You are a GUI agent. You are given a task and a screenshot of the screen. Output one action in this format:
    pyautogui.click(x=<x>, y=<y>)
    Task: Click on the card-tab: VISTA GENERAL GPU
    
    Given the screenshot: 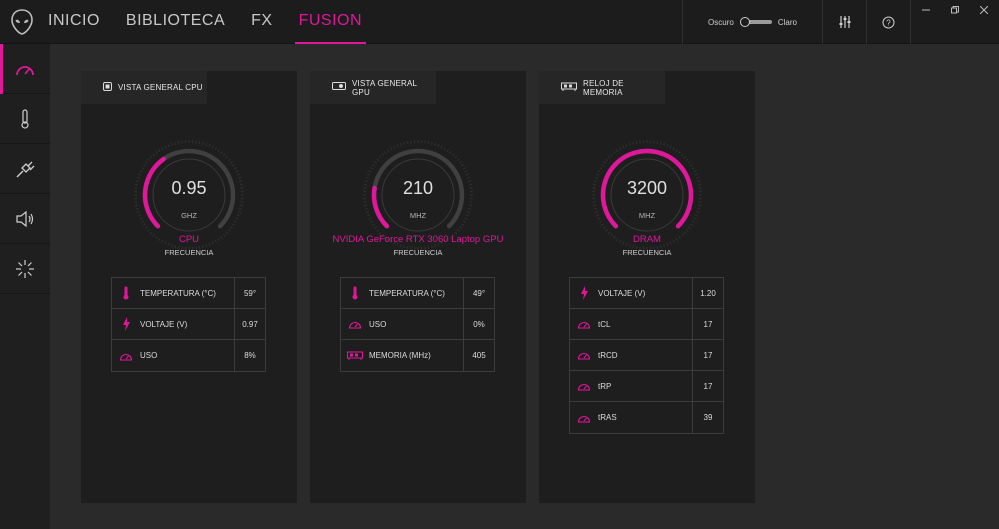 What is the action you would take?
    pyautogui.click(x=373, y=87)
    